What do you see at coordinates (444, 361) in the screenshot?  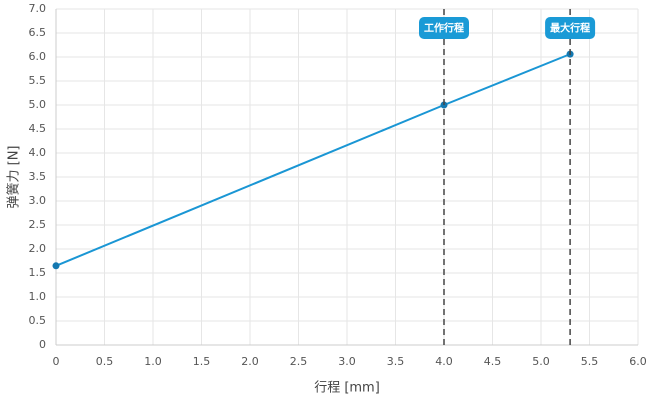 I see `x-tick-label: 4.0` at bounding box center [444, 361].